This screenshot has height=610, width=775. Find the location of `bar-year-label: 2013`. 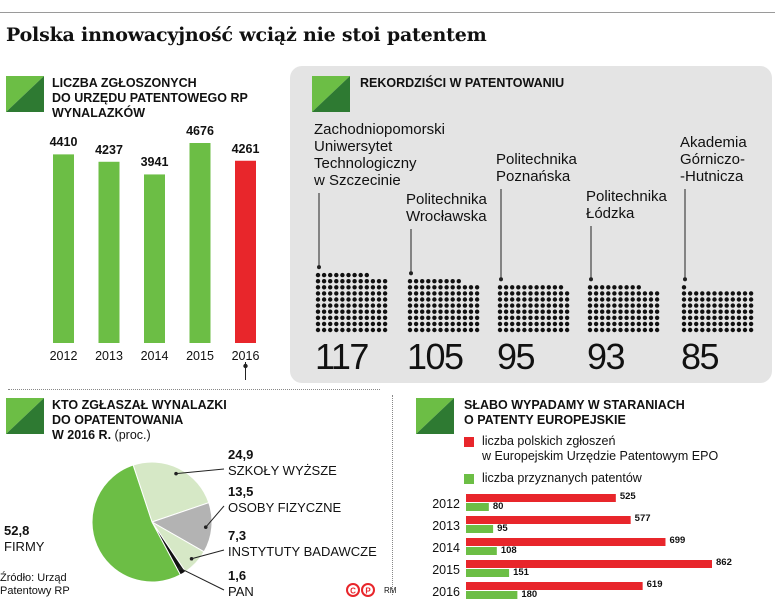

bar-year-label: 2013 is located at coordinates (109, 356).